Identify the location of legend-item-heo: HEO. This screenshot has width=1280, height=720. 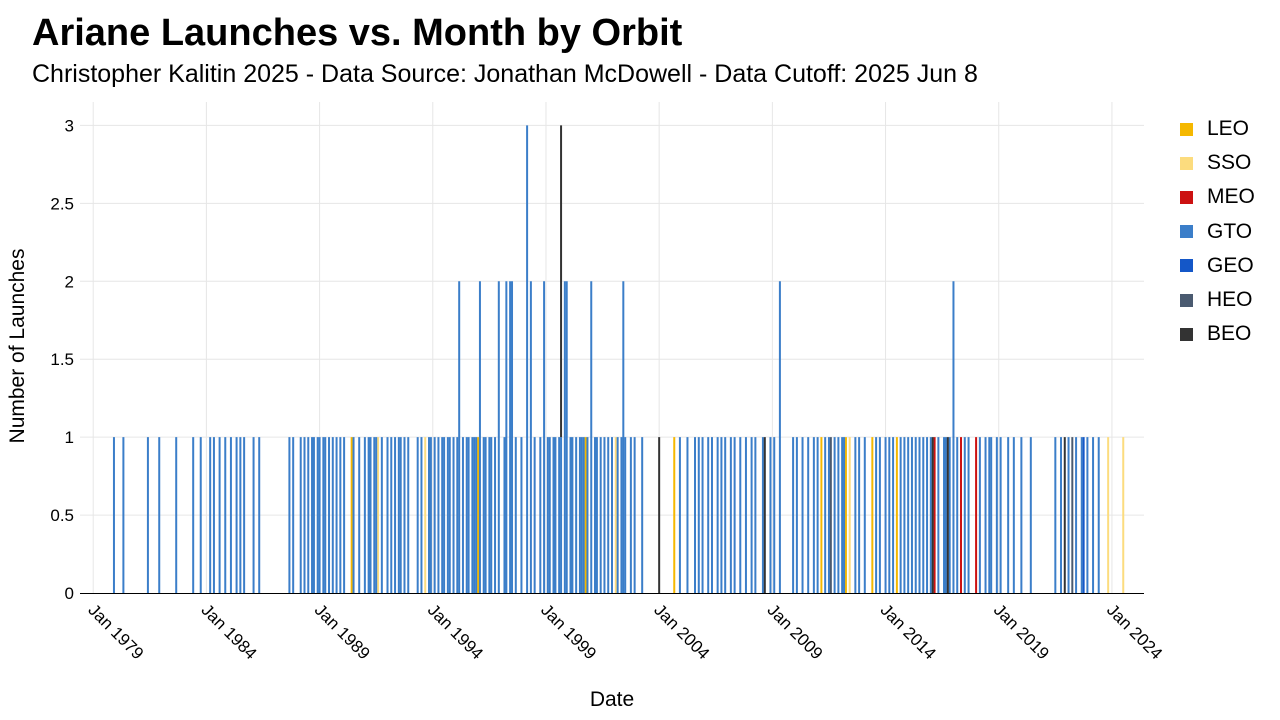
(1217, 300).